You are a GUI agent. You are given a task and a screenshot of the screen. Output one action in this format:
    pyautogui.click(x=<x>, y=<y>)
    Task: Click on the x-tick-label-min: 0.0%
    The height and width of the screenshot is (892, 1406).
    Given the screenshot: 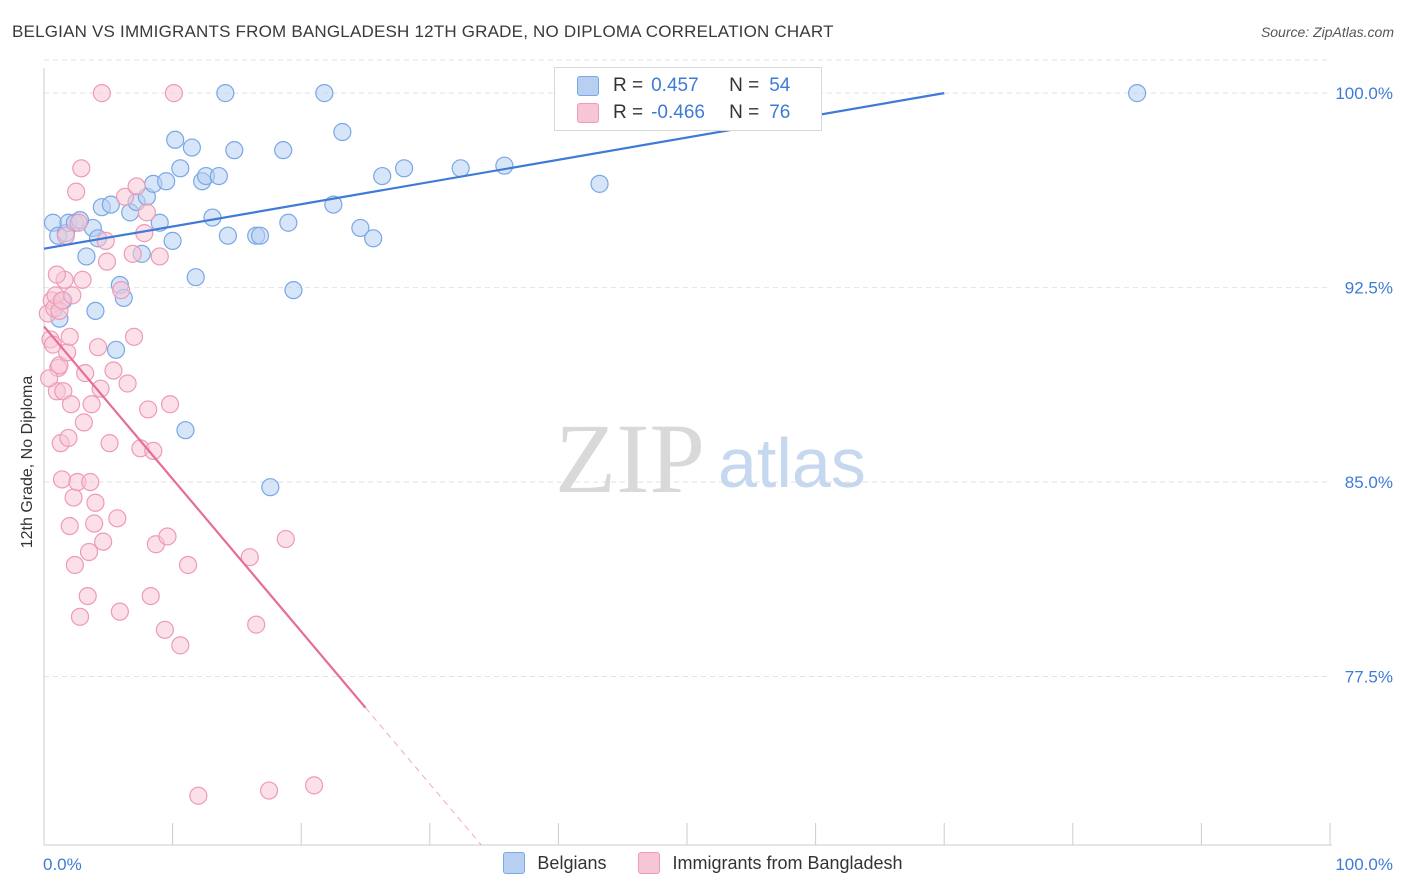 What is the action you would take?
    pyautogui.click(x=62, y=864)
    